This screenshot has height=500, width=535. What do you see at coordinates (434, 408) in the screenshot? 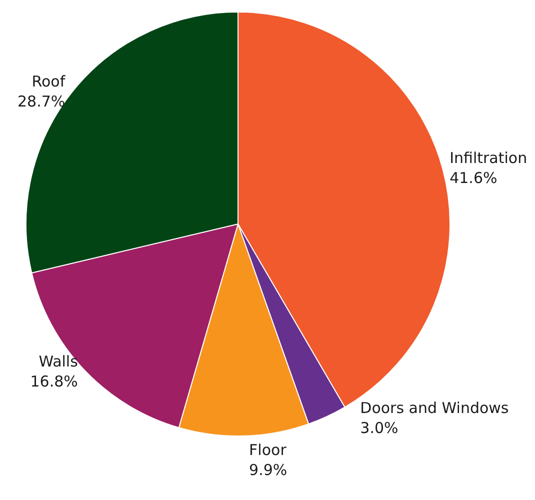
I see `slice-label: Doors and Windows` at bounding box center [434, 408].